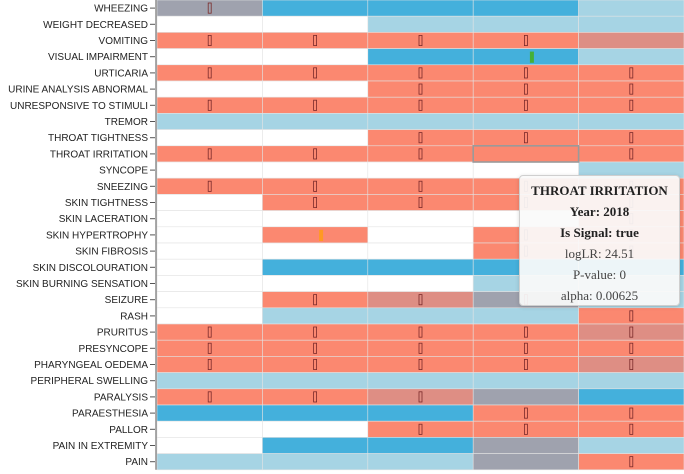  What do you see at coordinates (127, 300) in the screenshot?
I see `y-tick-label: SEIZURE` at bounding box center [127, 300].